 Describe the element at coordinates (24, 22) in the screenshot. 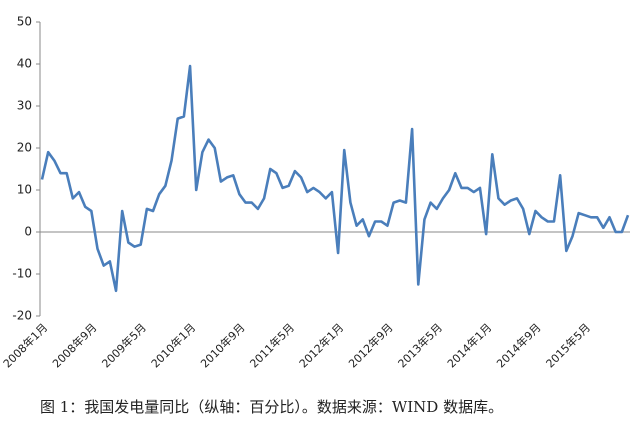

I see `y-tick-label: 50` at that location.